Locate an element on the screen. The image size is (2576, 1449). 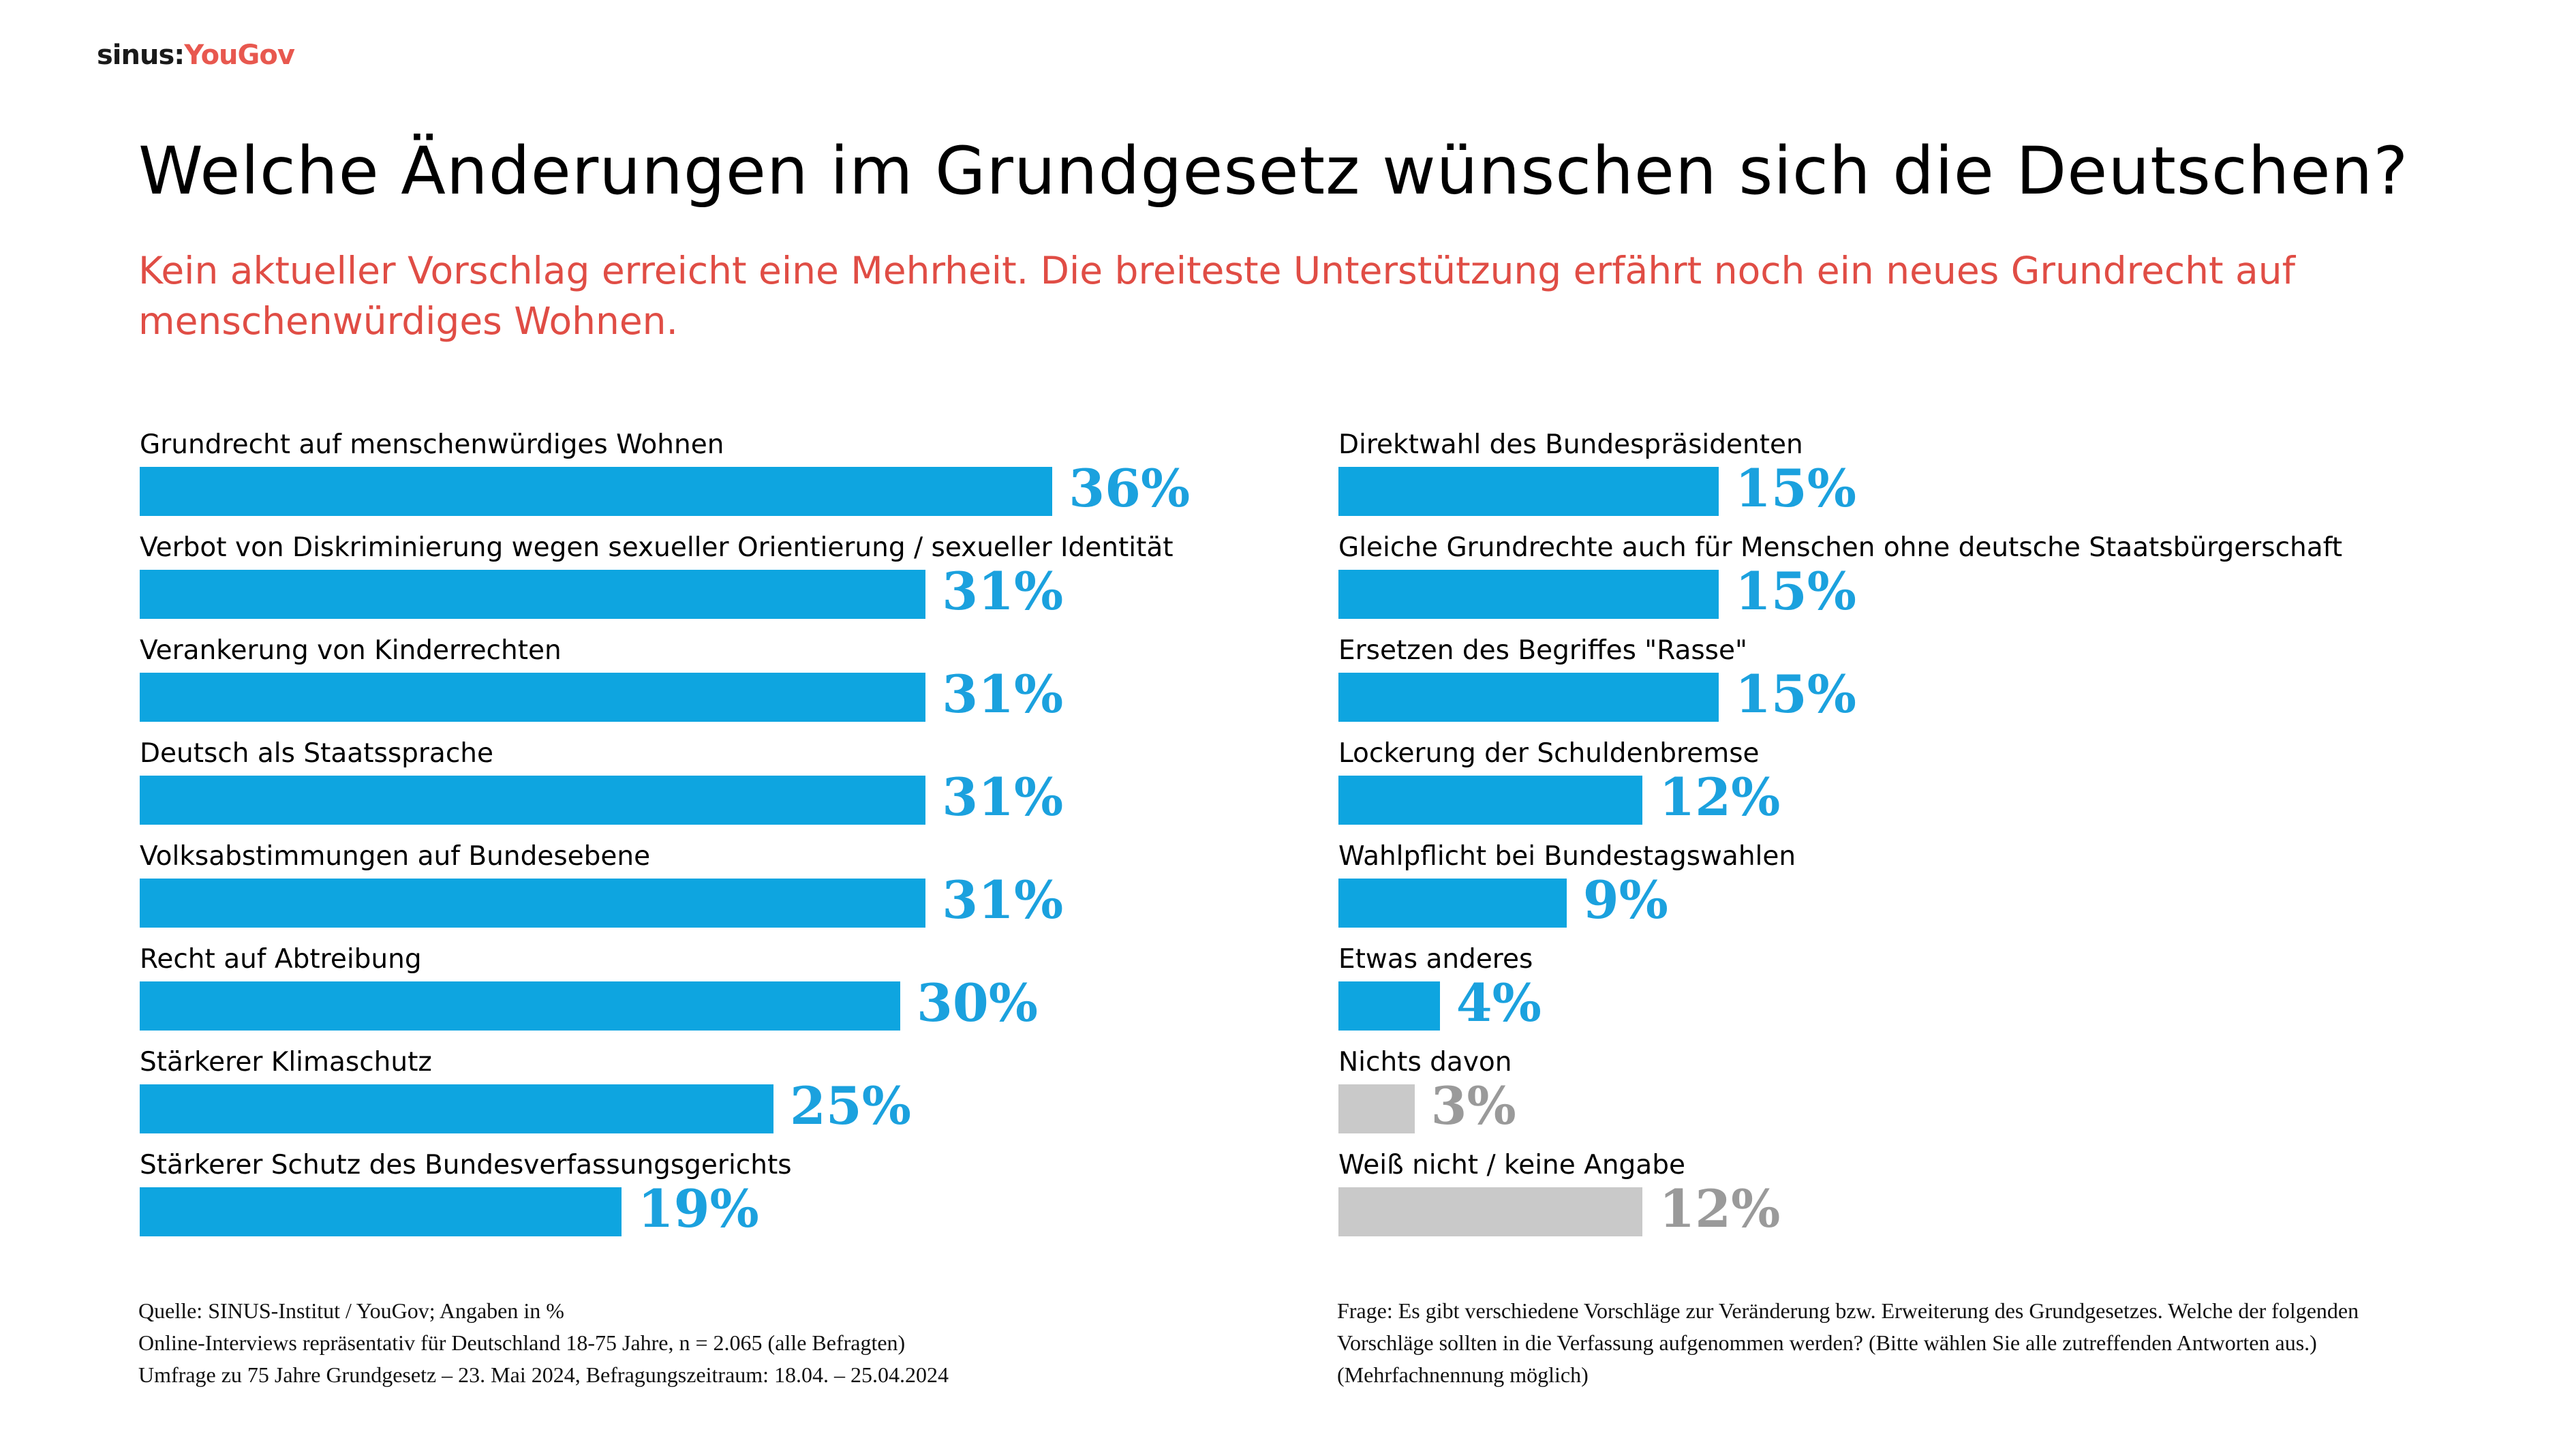
logo: sinus:YouGov is located at coordinates (196, 55).